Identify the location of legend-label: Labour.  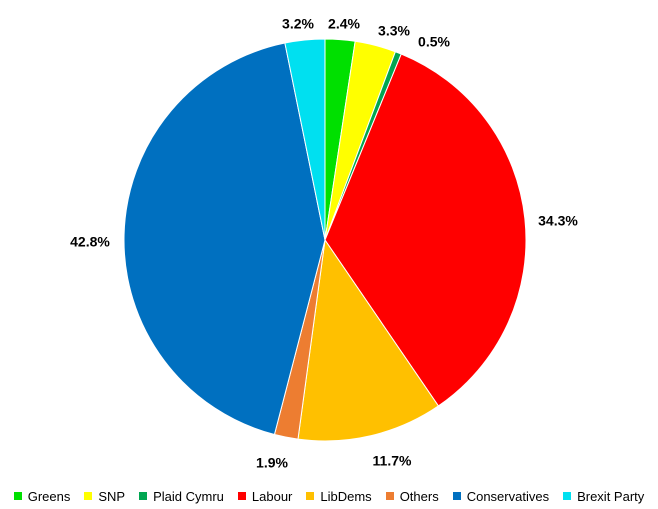
(272, 496).